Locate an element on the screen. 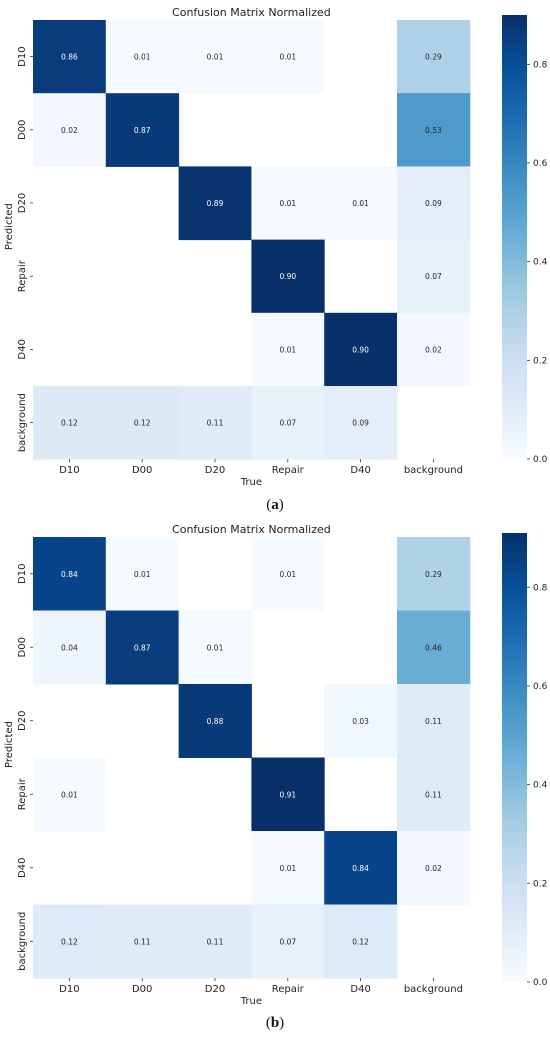 The width and height of the screenshot is (550, 1039). caption-a: (a) is located at coordinates (275, 505).